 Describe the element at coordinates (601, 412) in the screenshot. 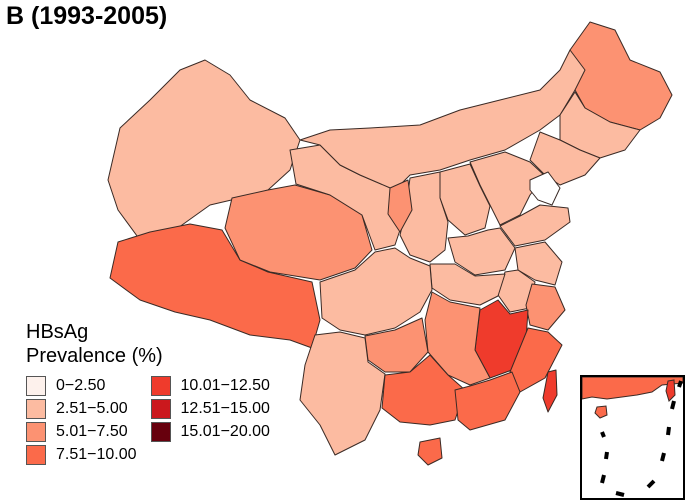

I see `inset-hainan` at that location.